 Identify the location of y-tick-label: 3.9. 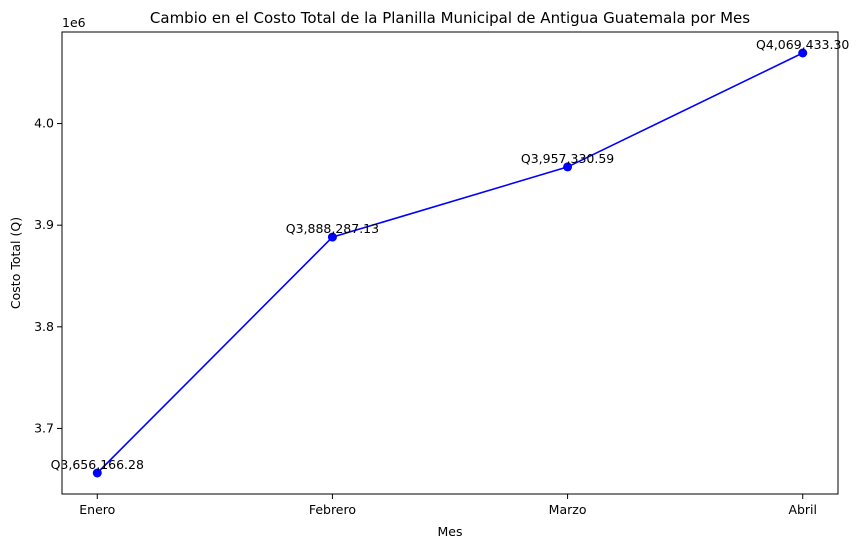
(44, 224).